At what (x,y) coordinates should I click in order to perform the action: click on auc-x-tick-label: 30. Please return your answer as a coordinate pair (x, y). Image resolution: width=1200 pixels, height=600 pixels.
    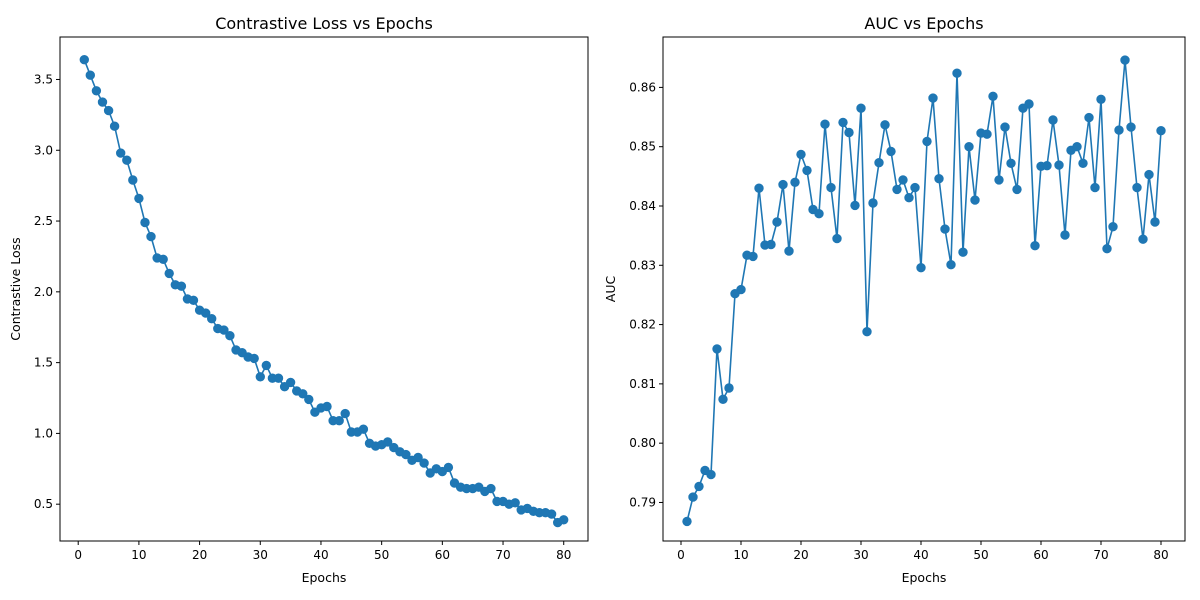
    Looking at the image, I should click on (860, 555).